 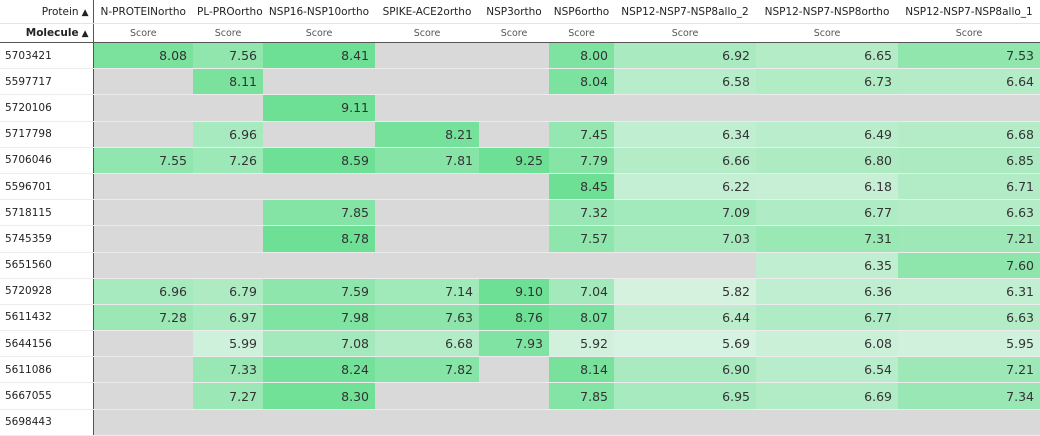 I want to click on table-row: 5597717 8.11 8.04 6.58 6.73 6.64, so click(x=520, y=82).